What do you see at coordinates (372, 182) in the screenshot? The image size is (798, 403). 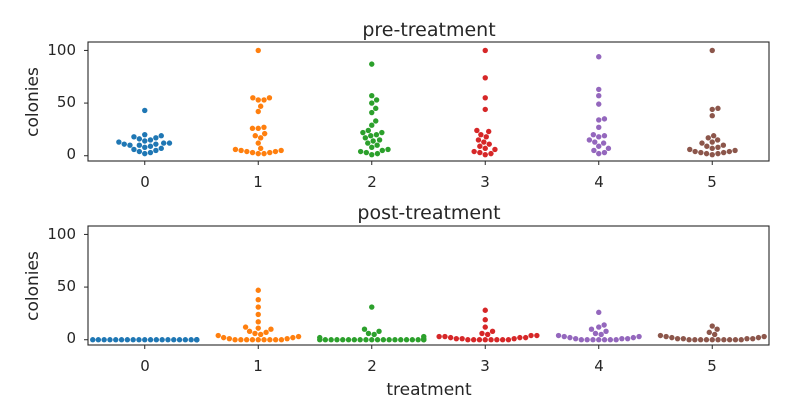 I see `x-tick-label: 2` at bounding box center [372, 182].